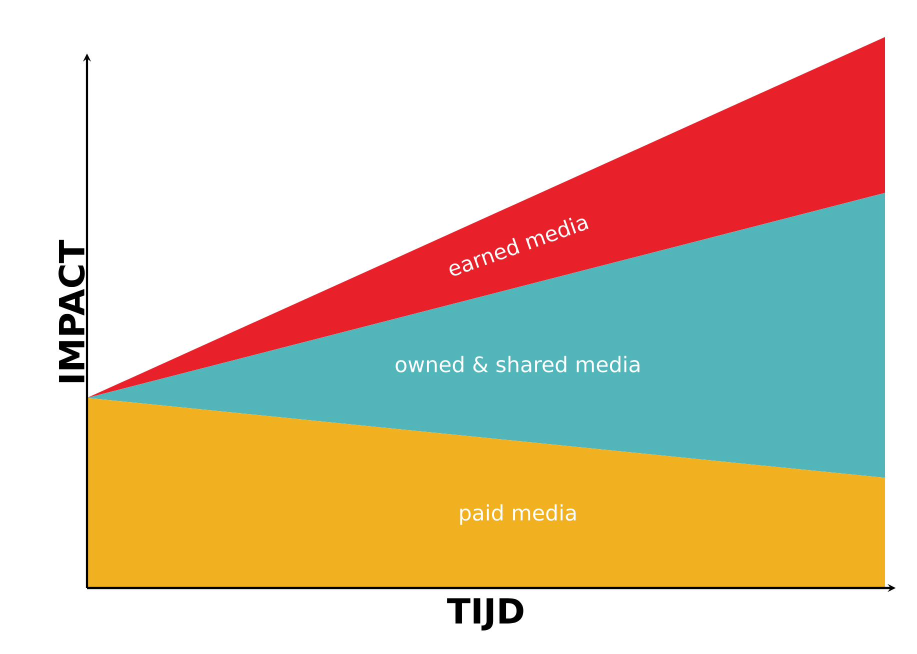 The image size is (917, 654). What do you see at coordinates (518, 364) in the screenshot?
I see `series-label: owned & shared media` at bounding box center [518, 364].